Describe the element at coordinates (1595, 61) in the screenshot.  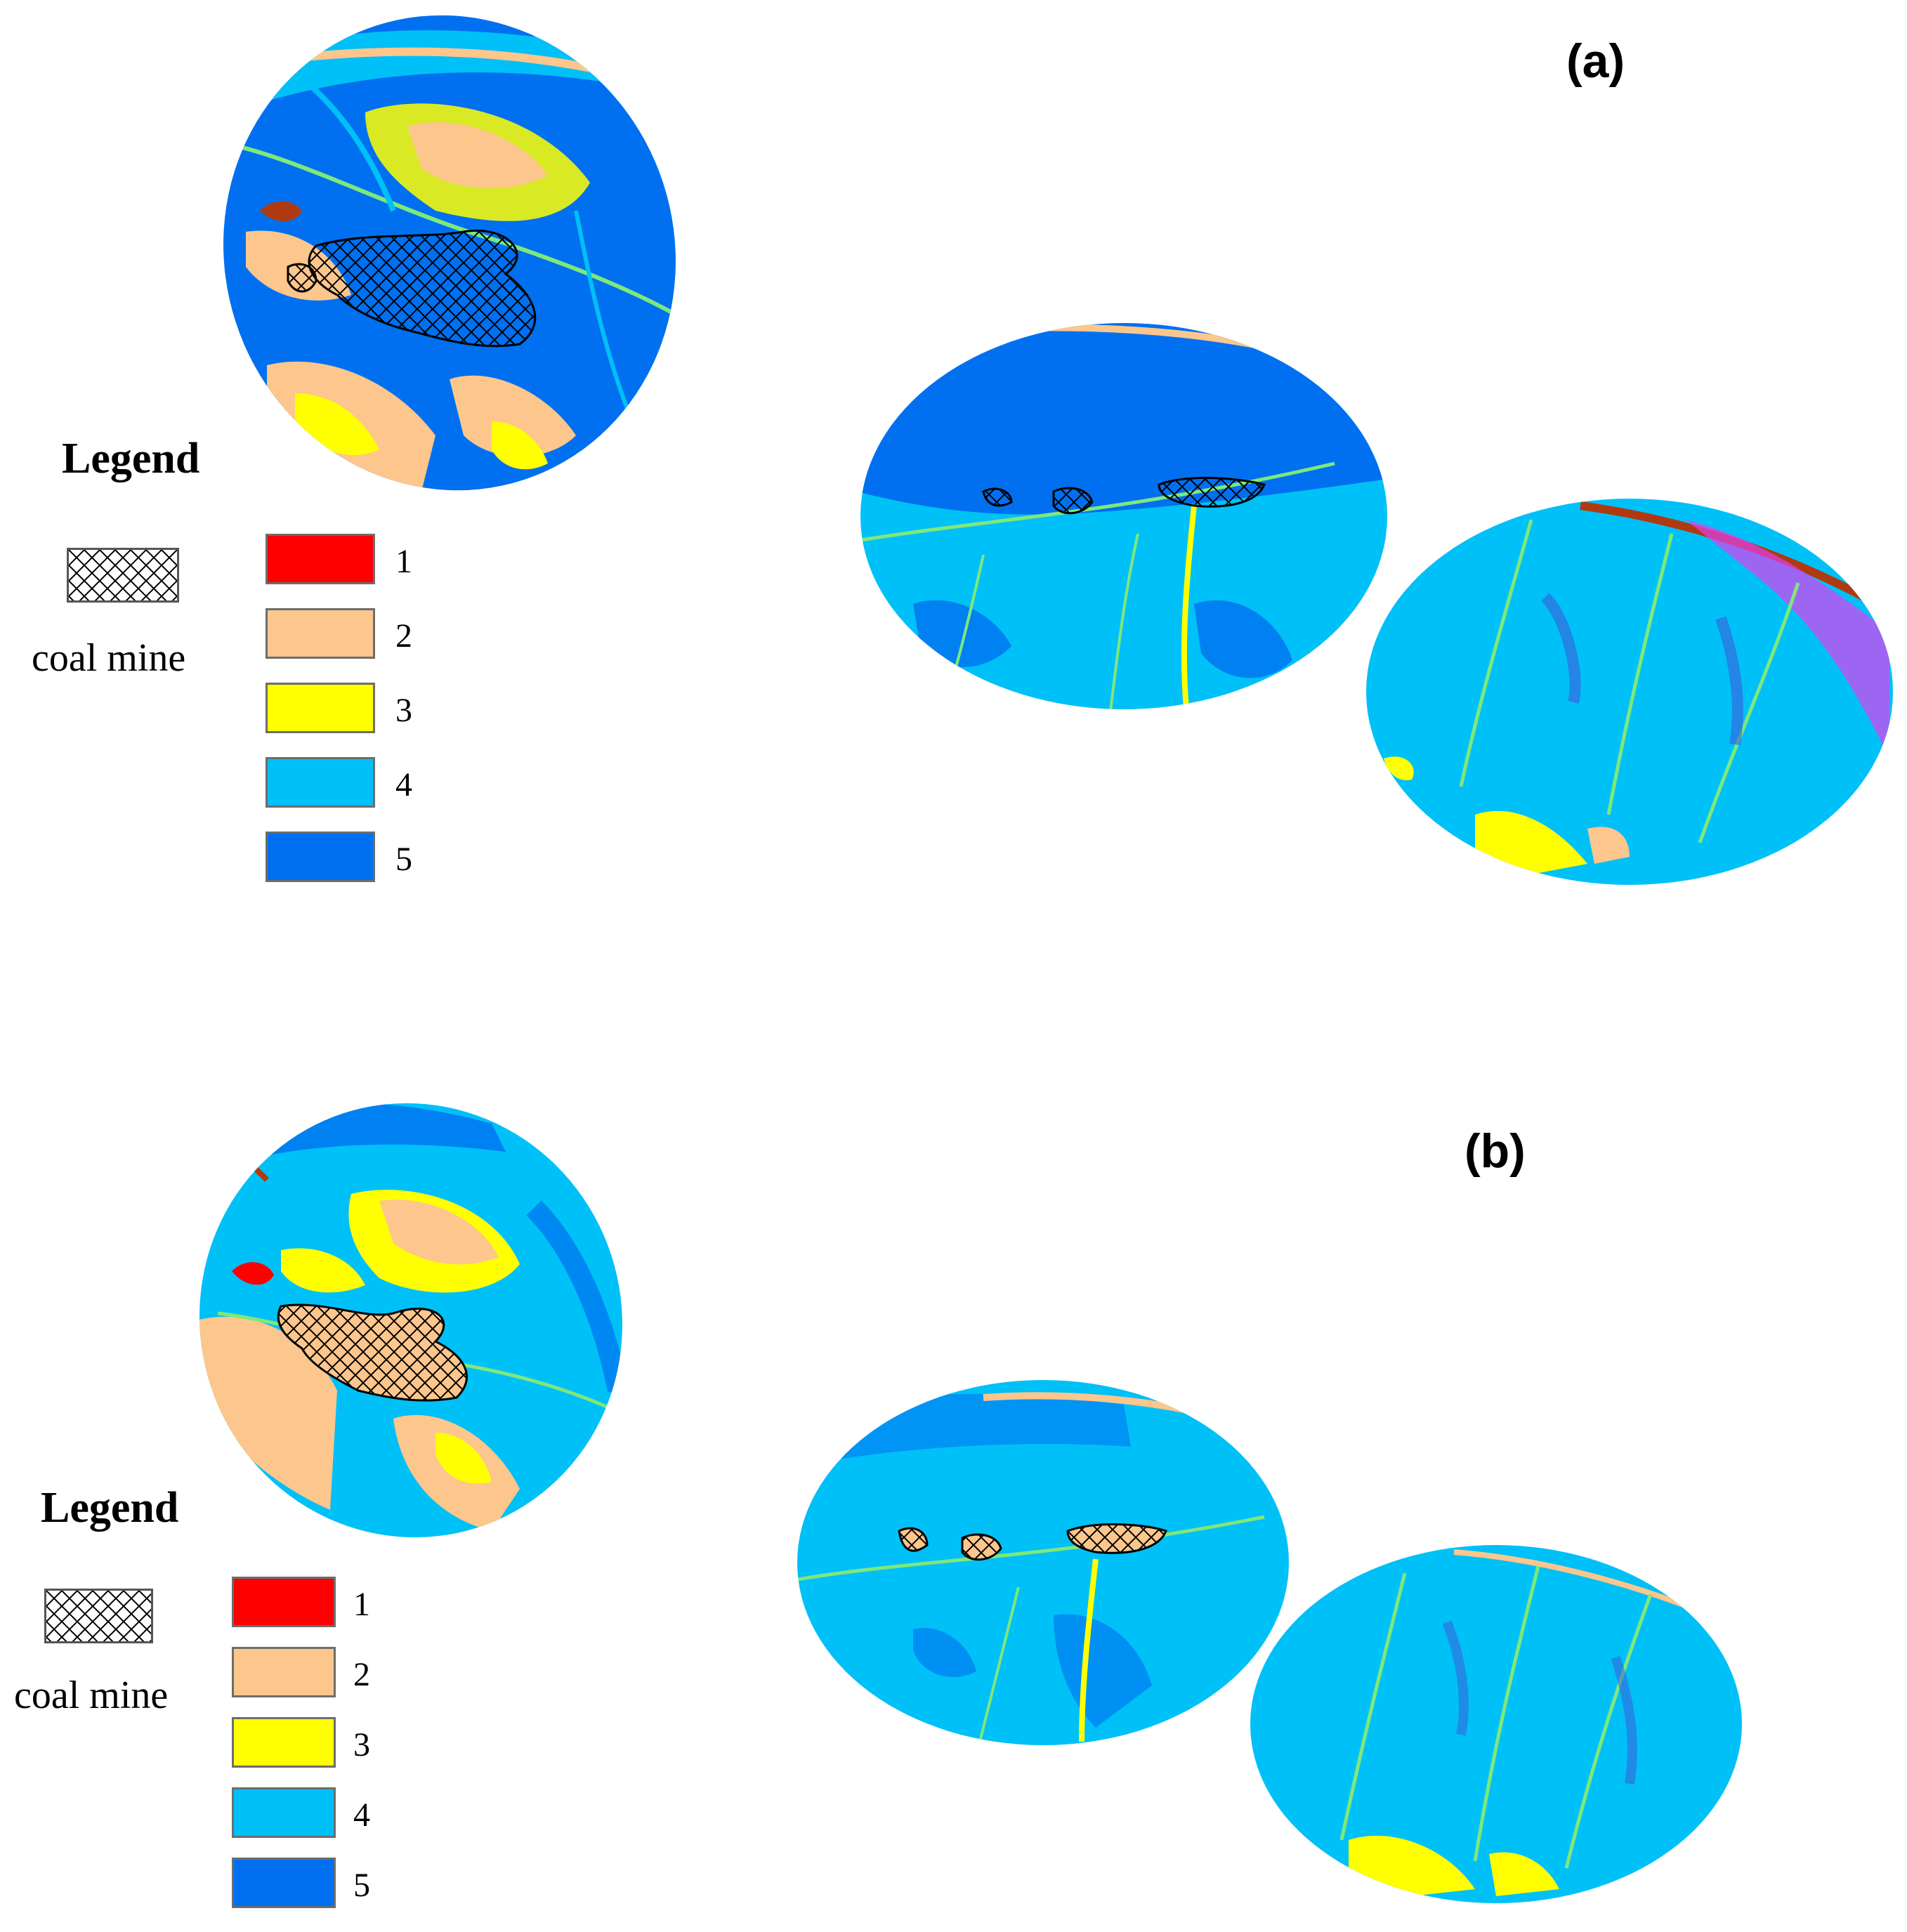
I see `panel-label-a: (a)` at that location.